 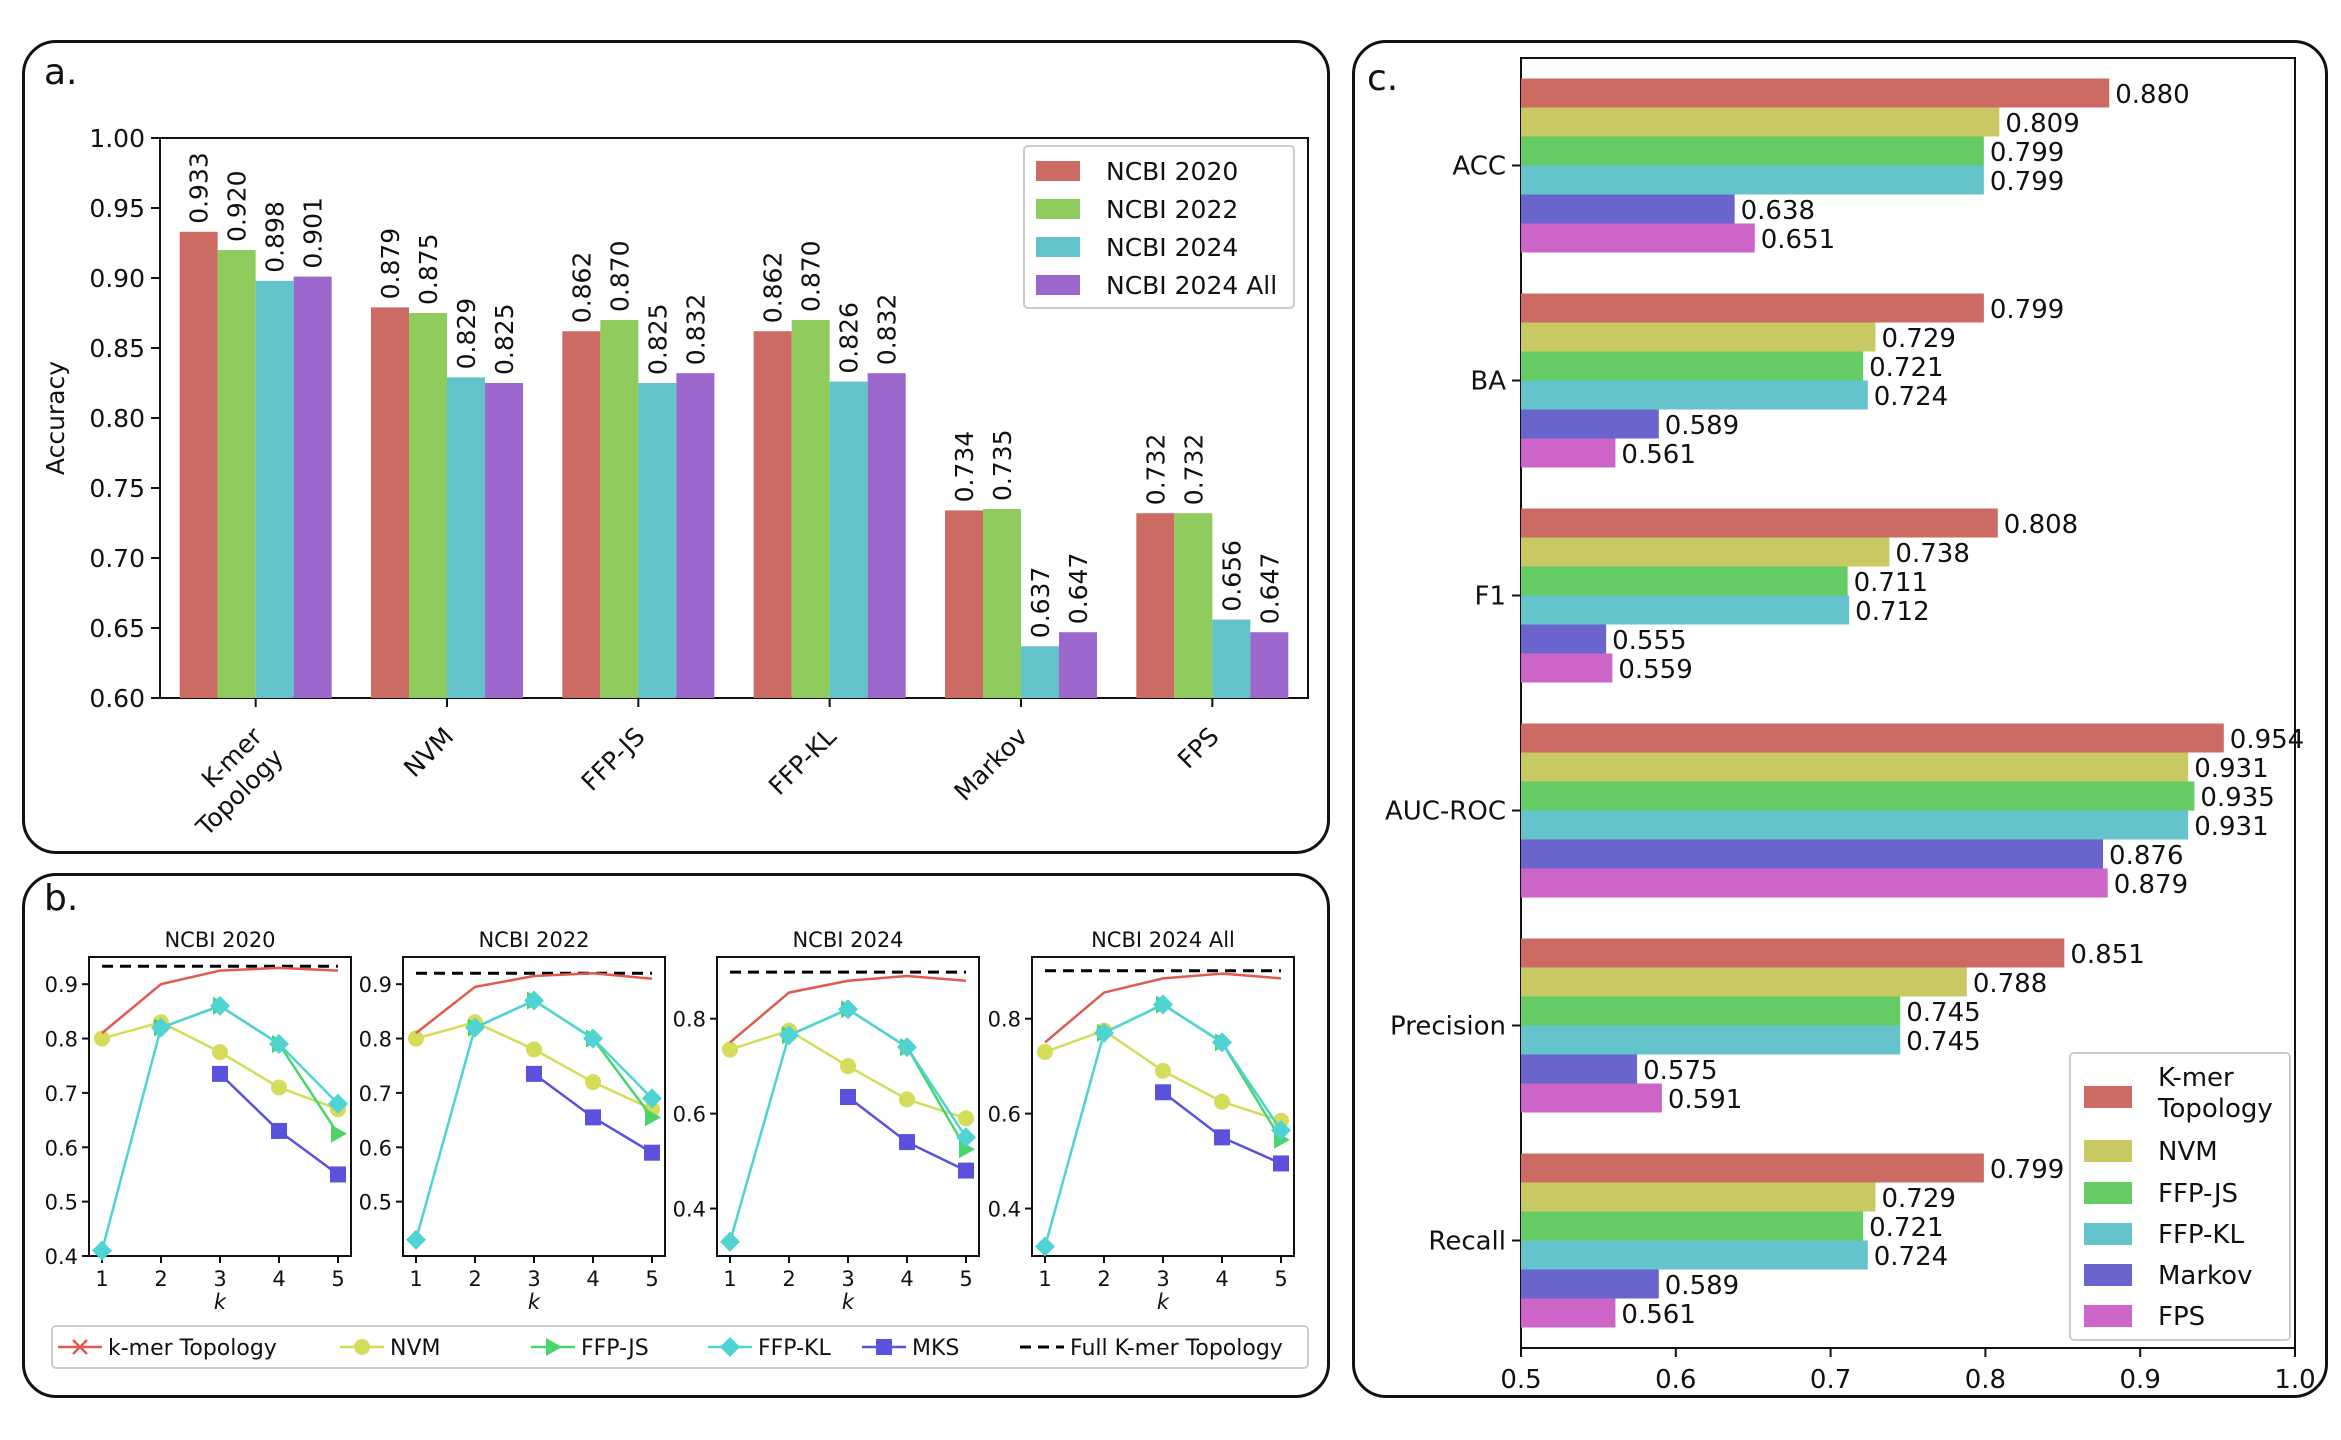 What do you see at coordinates (2027, 182) in the screenshot?
I see `hbar-label-ffp-kl-acc: 0.799` at bounding box center [2027, 182].